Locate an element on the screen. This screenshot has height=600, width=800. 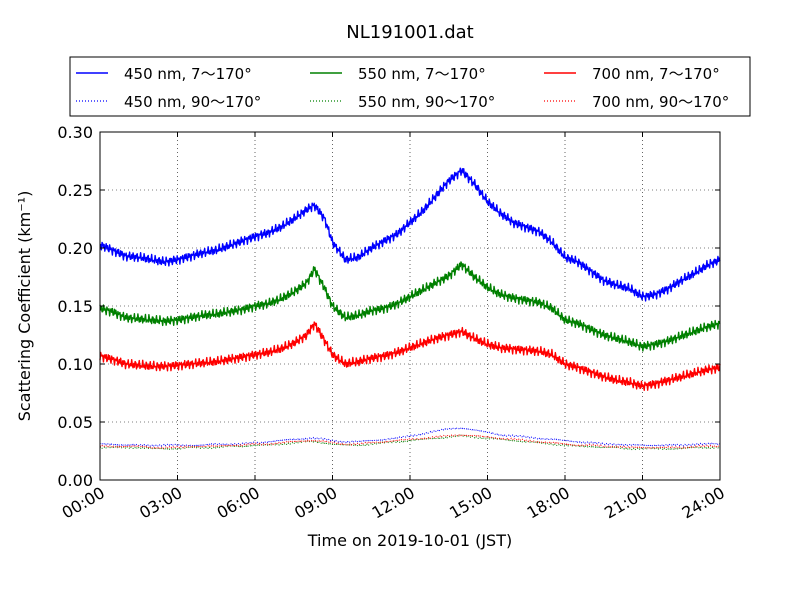
y-tick-label: 0.05 is located at coordinates (75, 422).